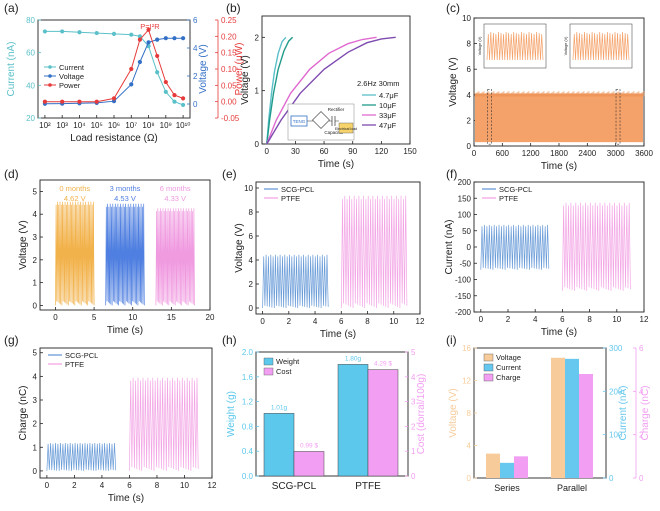 The image size is (660, 511). I want to click on x-tick-label: 10⁴, so click(79, 125).